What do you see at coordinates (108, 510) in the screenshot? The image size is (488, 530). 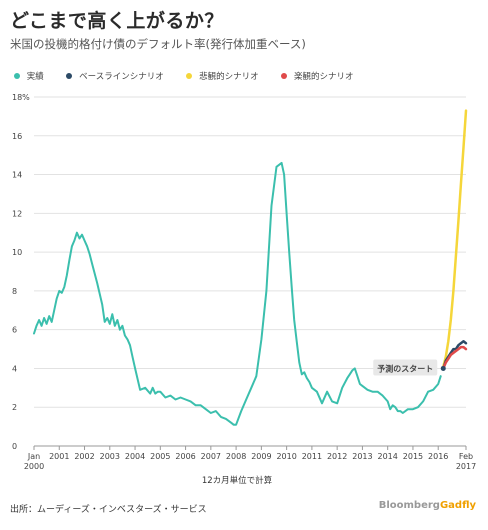 I see `source-note: 出所：ムーディーズ・インベスターズ・サービス` at bounding box center [108, 510].